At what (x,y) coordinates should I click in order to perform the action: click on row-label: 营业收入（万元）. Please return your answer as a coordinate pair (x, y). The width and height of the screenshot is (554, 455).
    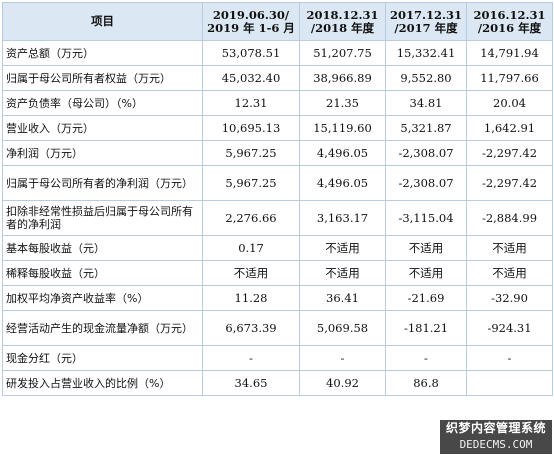
    Looking at the image, I should click on (102, 128).